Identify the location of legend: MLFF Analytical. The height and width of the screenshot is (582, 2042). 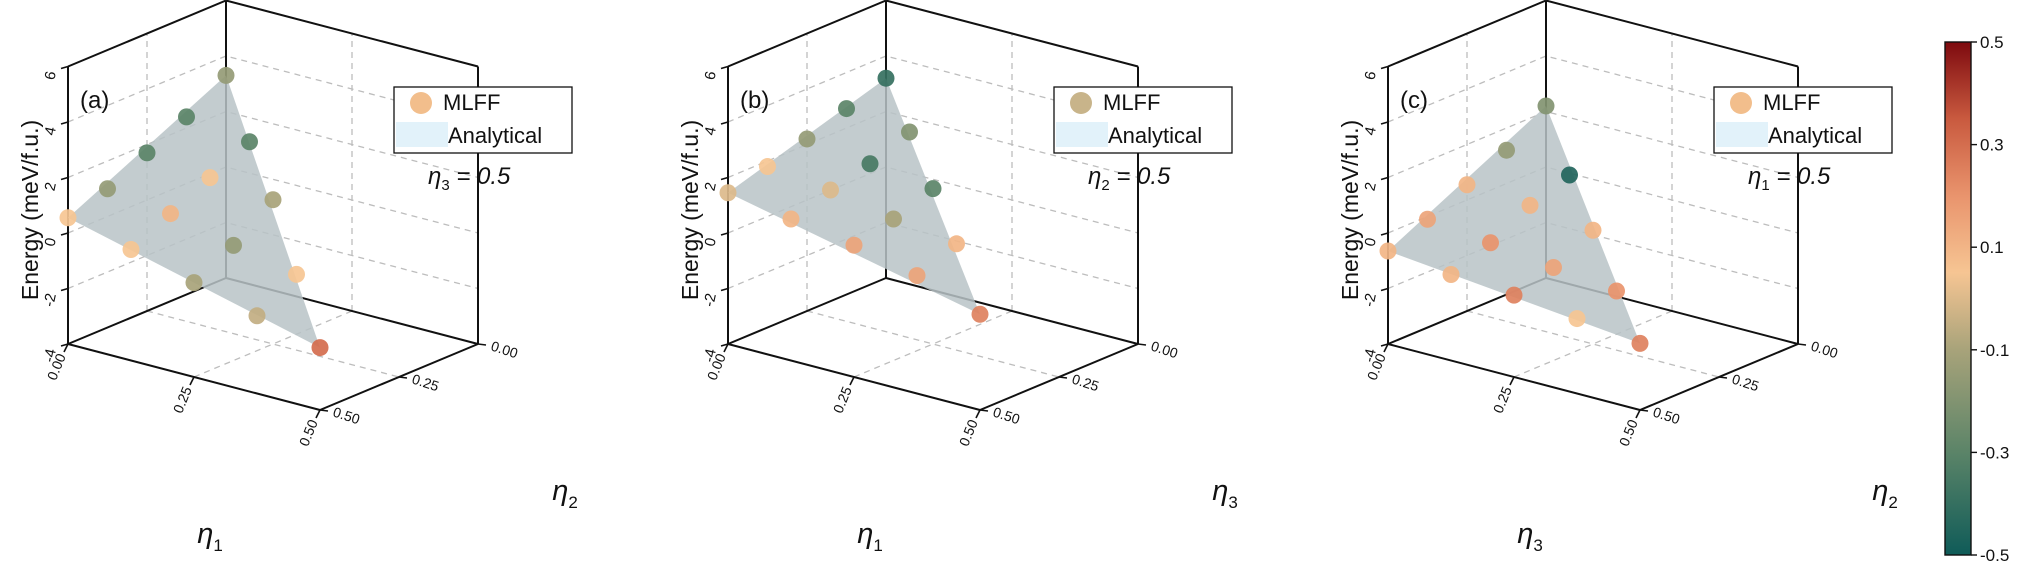
(1803, 120).